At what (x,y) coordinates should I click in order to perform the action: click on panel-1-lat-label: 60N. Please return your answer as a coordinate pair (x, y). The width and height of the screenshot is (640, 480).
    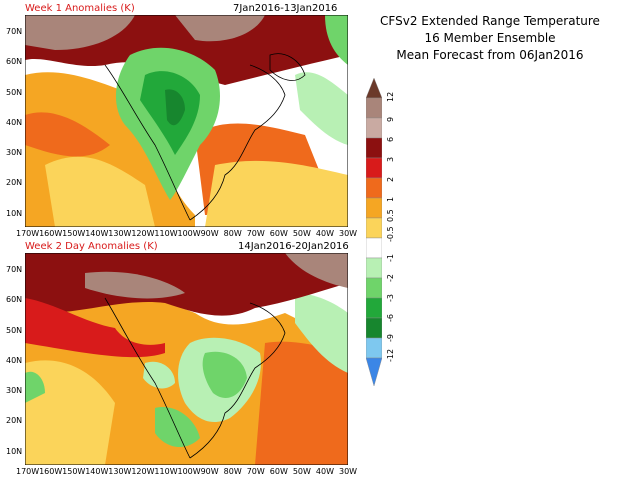
    Looking at the image, I should click on (14, 62).